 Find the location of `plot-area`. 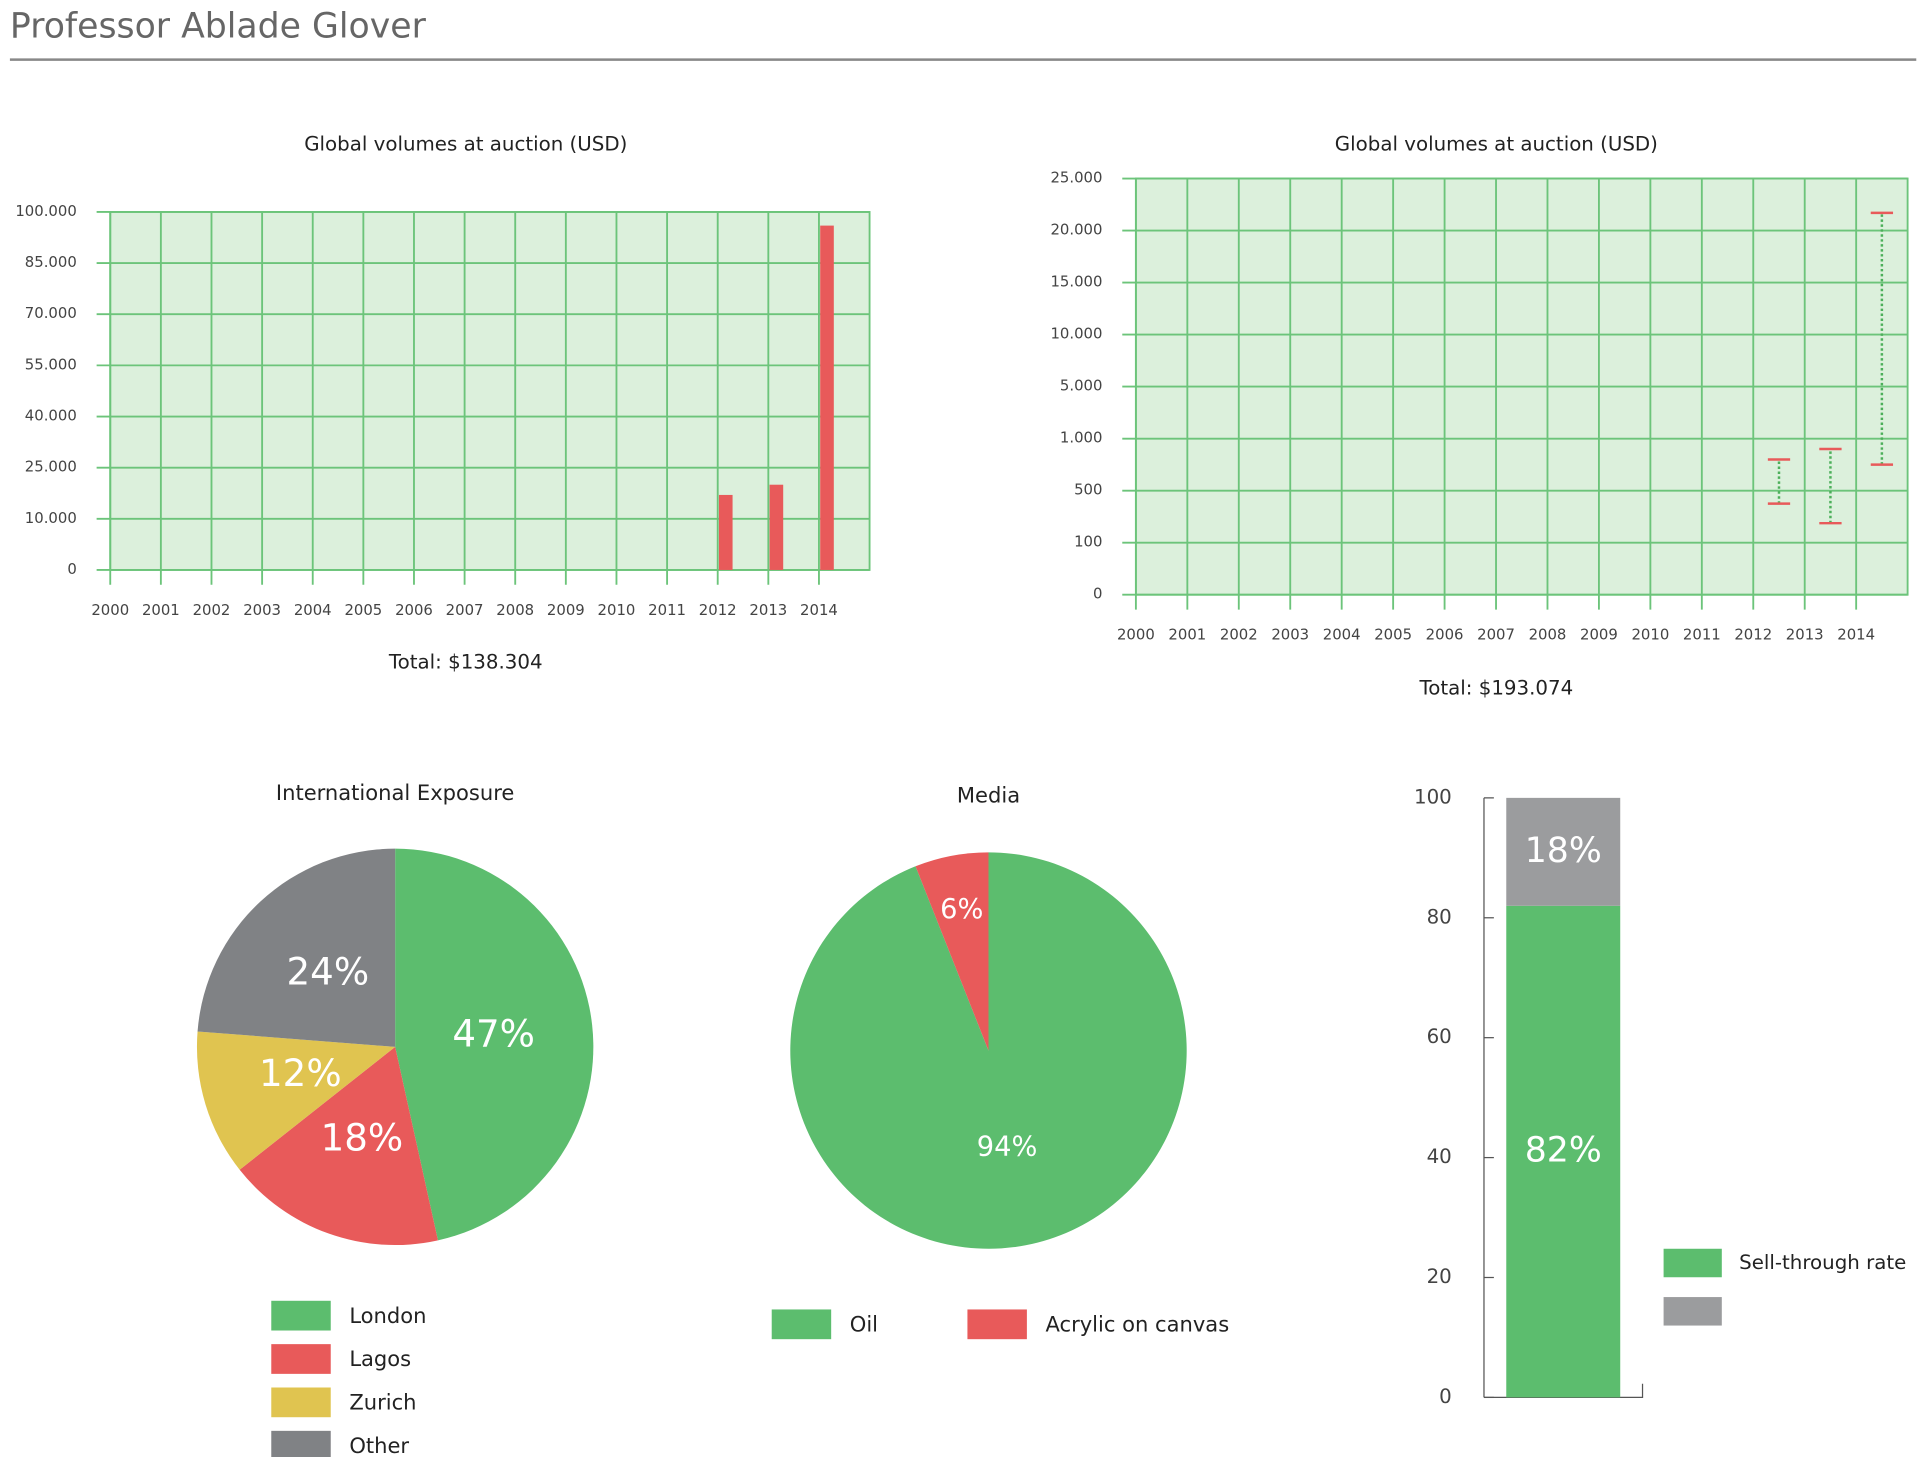

plot-area is located at coordinates (490, 391).